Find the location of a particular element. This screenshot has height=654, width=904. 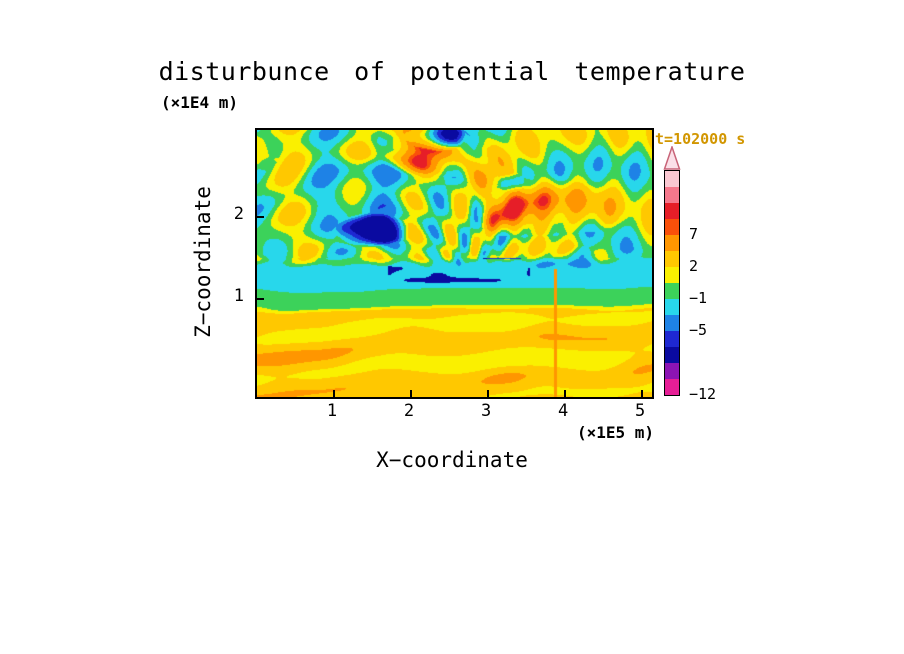

x-tick-label: 3 is located at coordinates (486, 411).